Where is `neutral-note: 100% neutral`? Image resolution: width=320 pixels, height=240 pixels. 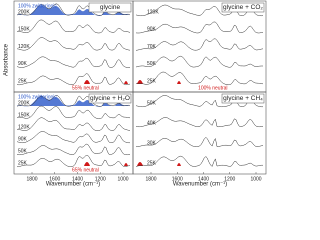
neutral-note: 100% neutral is located at coordinates (212, 88).